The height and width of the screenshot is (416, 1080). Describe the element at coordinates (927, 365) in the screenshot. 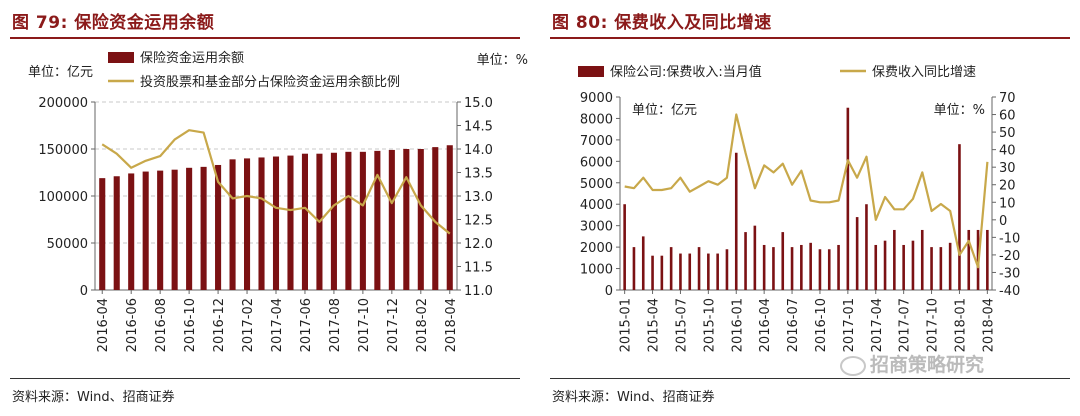

I see `watermark-text: 招商策略研究` at that location.